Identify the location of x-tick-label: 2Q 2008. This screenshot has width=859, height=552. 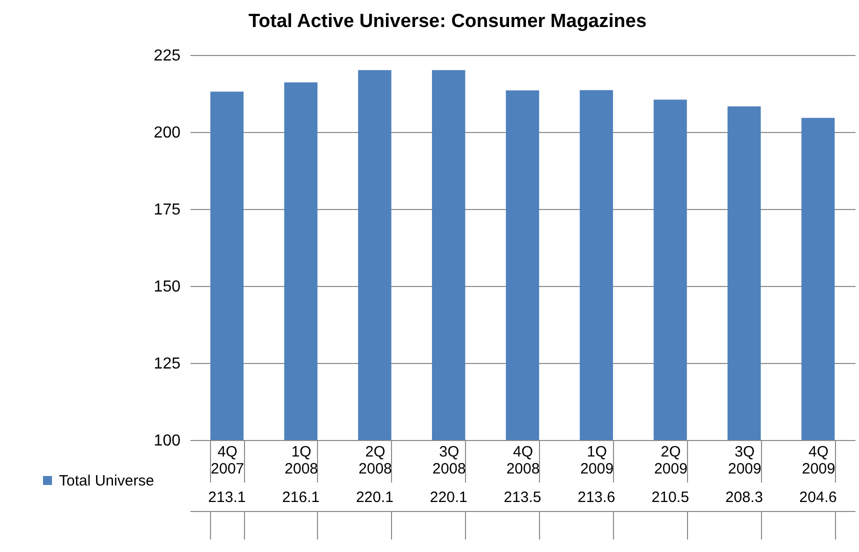
(375, 461).